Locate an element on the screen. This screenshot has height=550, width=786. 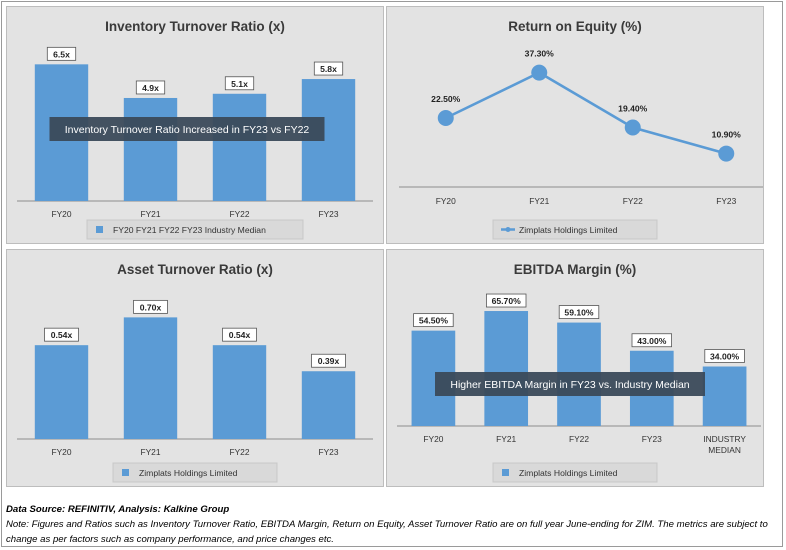
data-label: 19.40% is located at coordinates (633, 109).